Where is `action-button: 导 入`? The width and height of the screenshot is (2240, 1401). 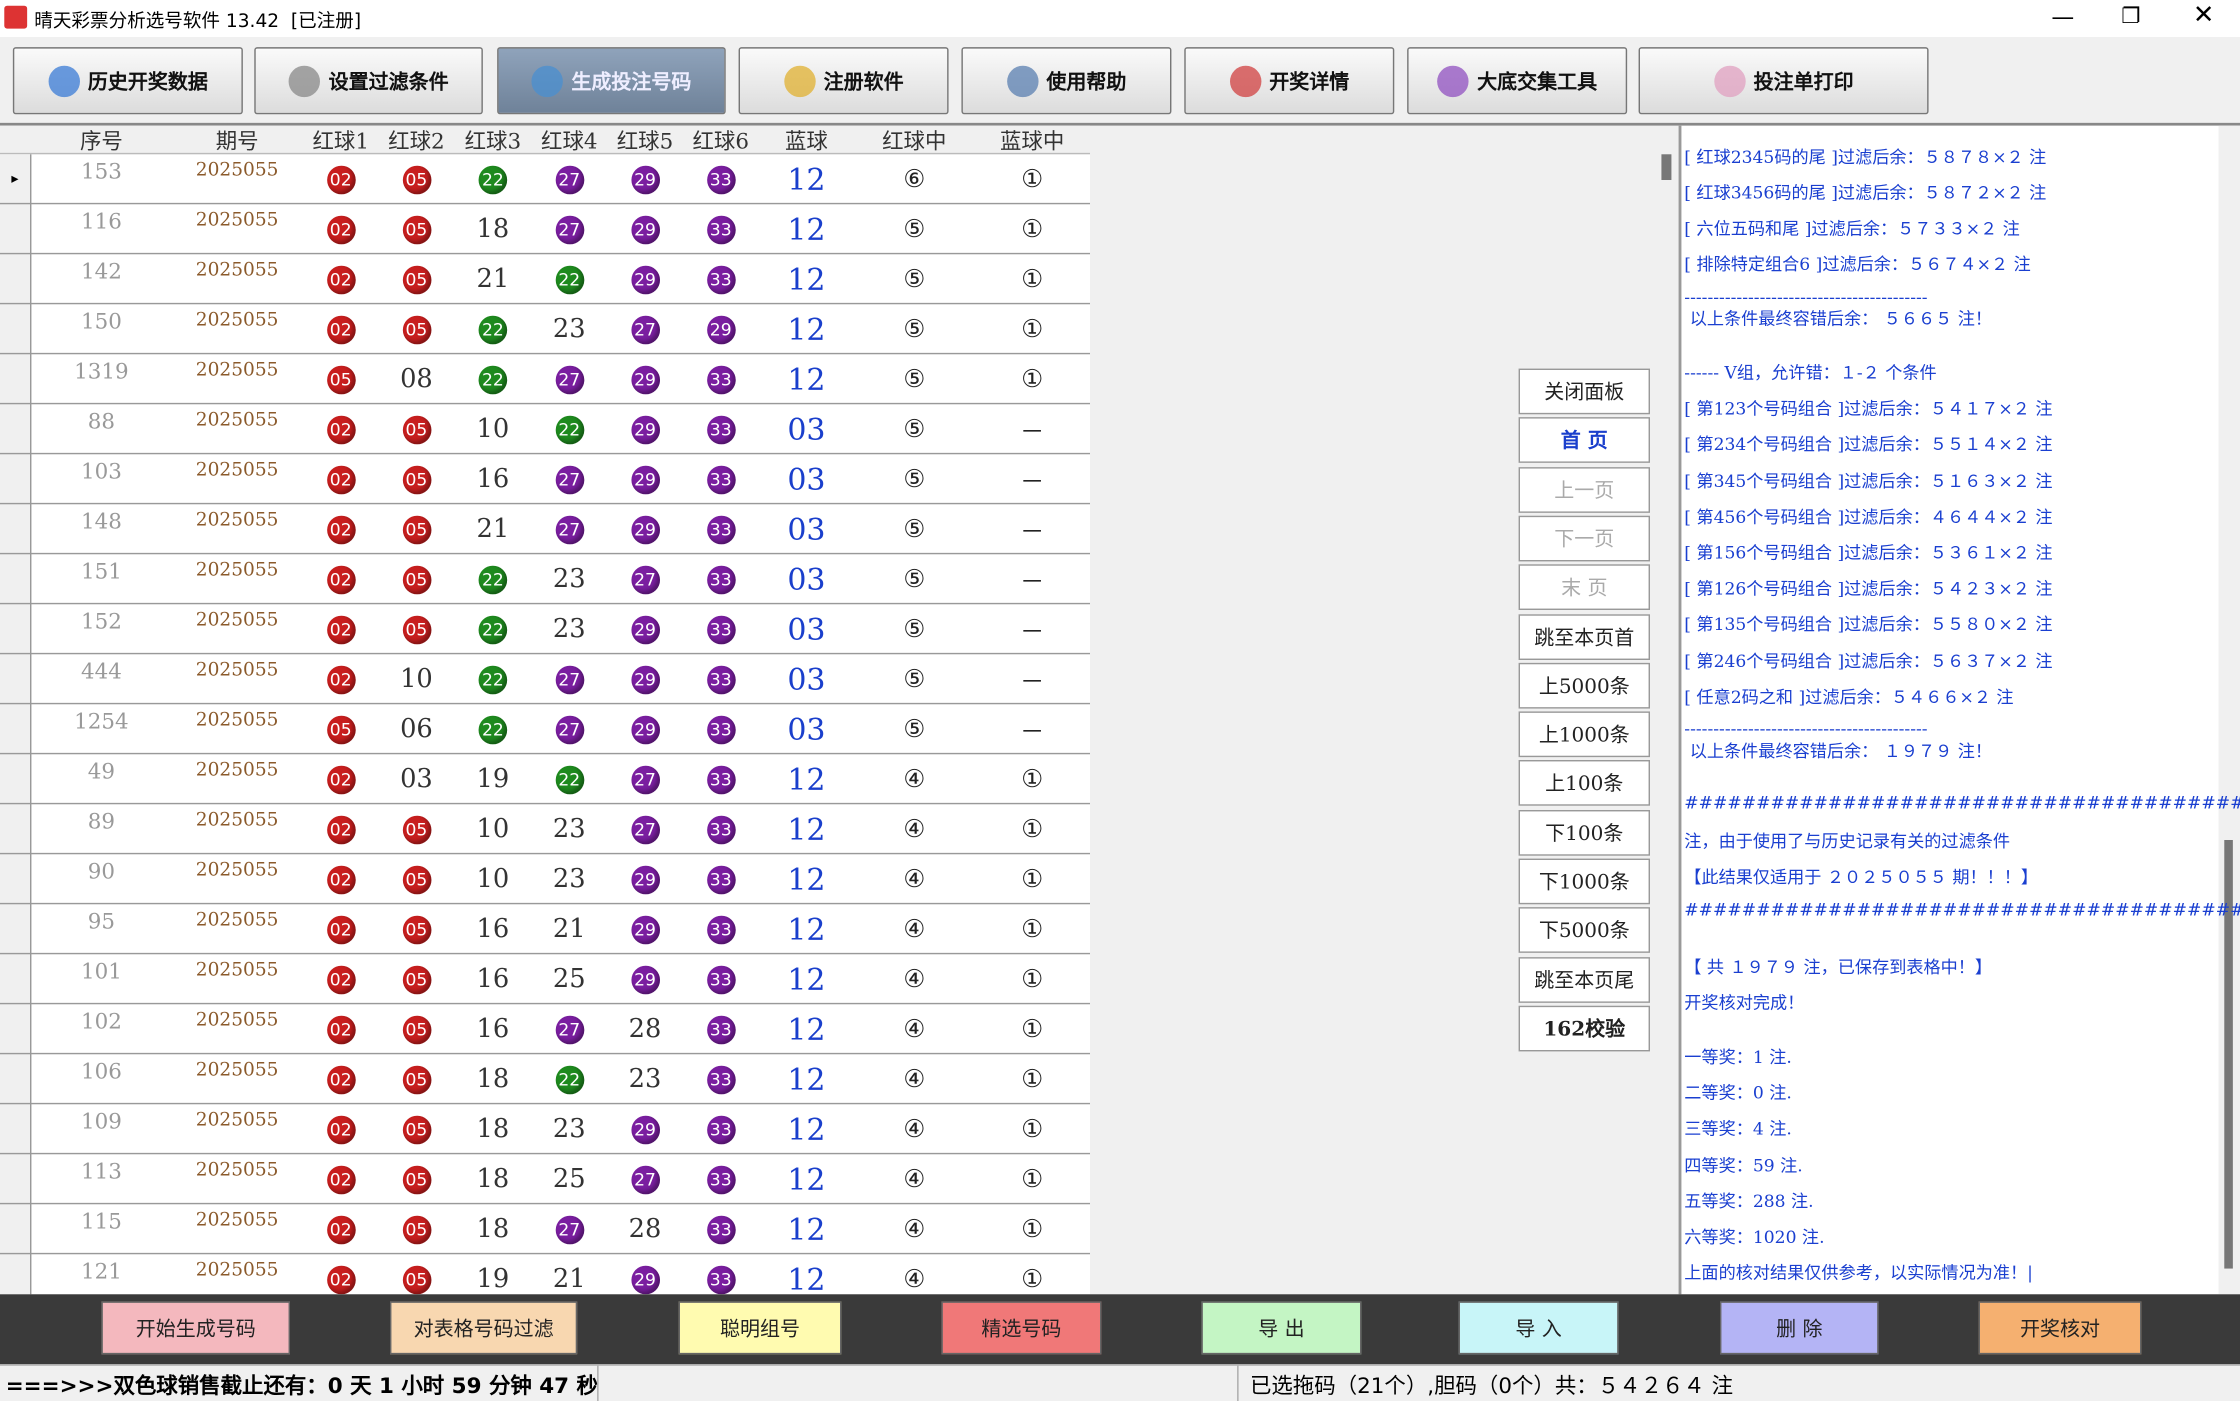
action-button: 导 入 is located at coordinates (1538, 1328).